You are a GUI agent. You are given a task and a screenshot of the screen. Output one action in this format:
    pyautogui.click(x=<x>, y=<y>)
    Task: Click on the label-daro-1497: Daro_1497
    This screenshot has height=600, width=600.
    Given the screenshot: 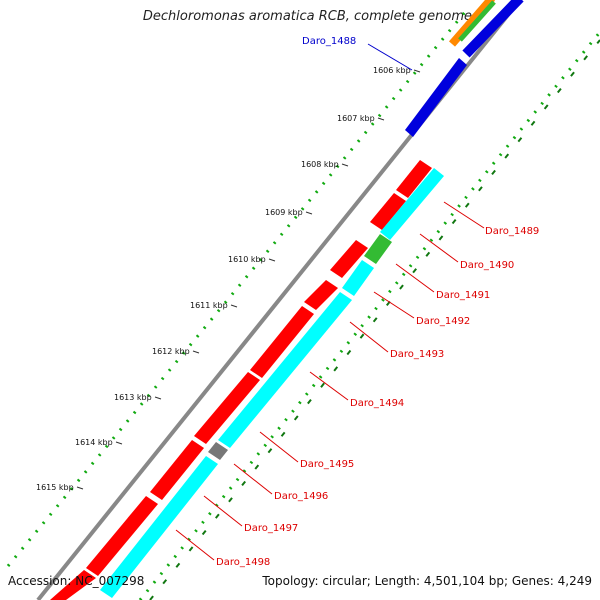 What is the action you would take?
    pyautogui.click(x=271, y=528)
    